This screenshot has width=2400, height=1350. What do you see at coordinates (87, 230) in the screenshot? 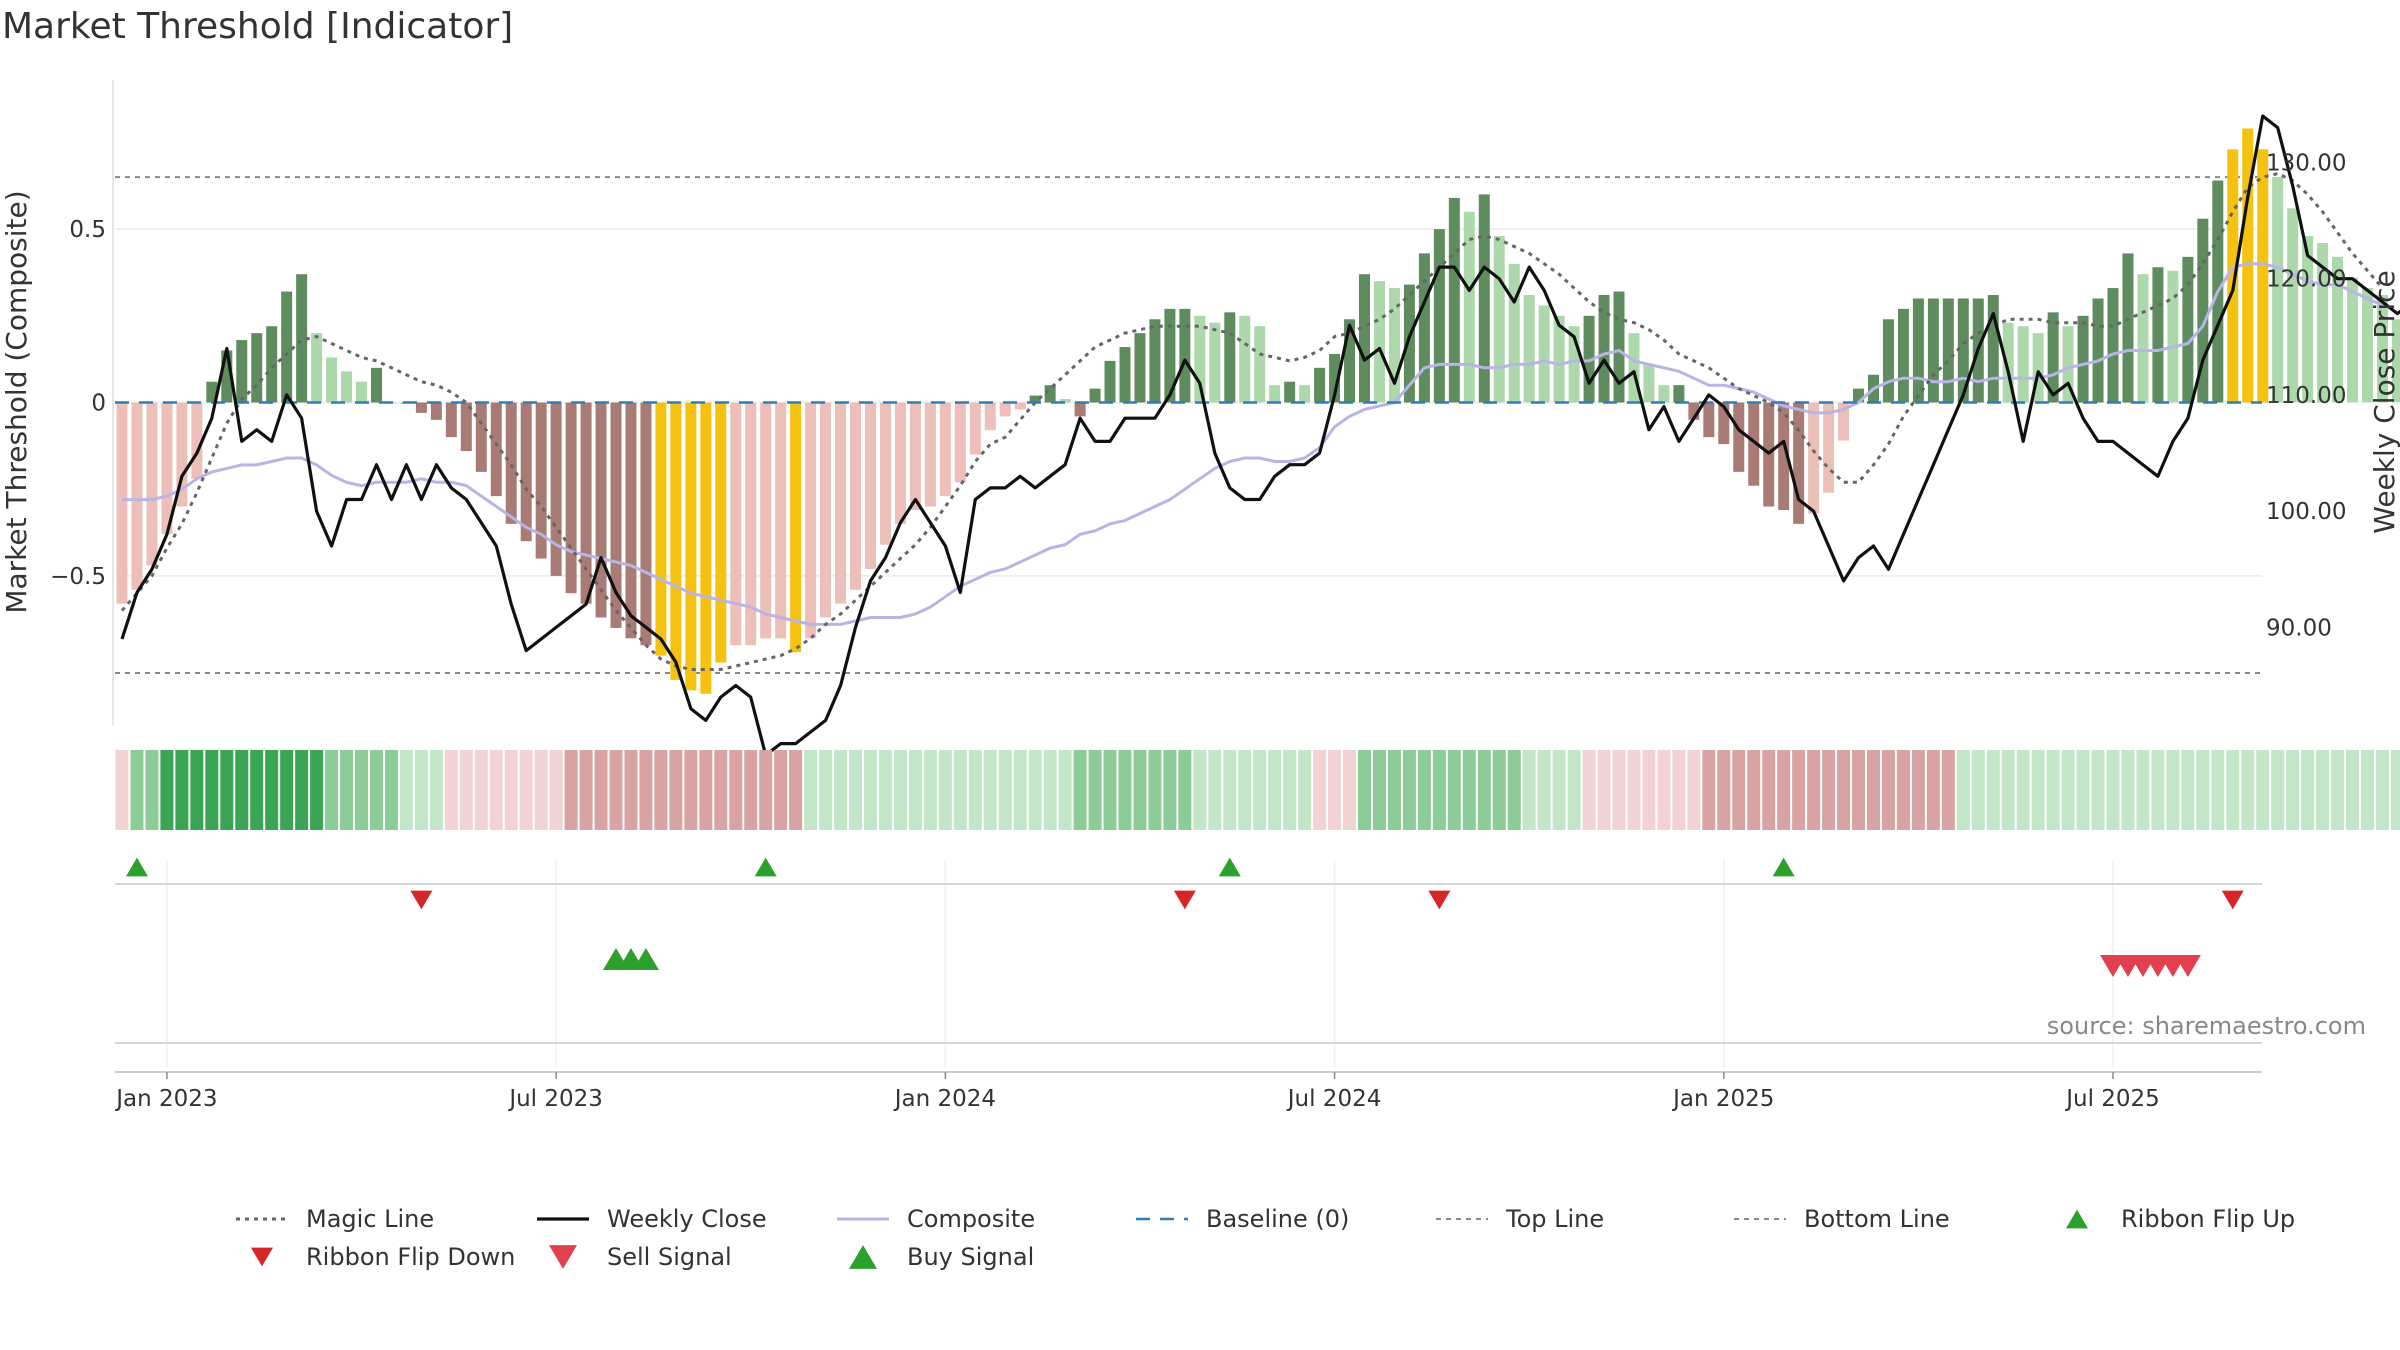
I see `left-tick-label: 0.5` at bounding box center [87, 230].